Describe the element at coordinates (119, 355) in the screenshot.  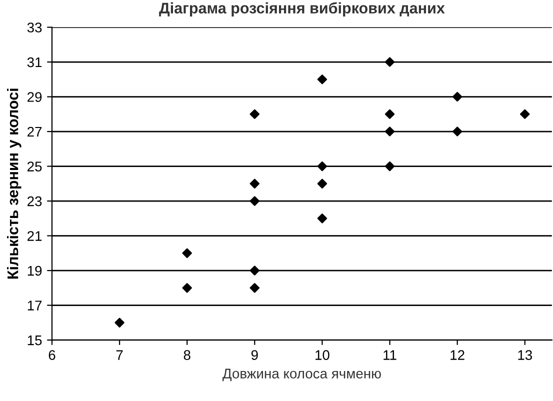
I see `x-tick-label: 7` at that location.